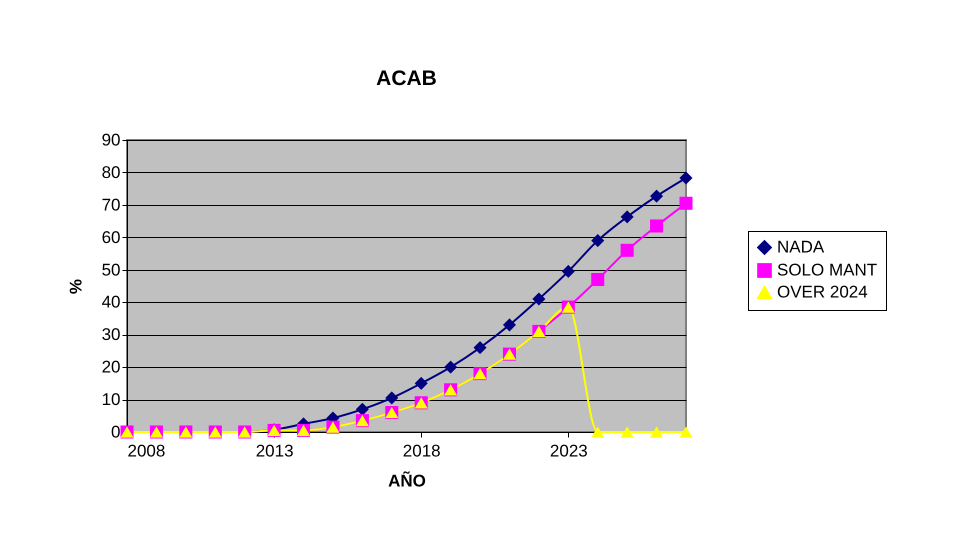  What do you see at coordinates (827, 270) in the screenshot?
I see `legend-label: SOLO MANT` at bounding box center [827, 270].